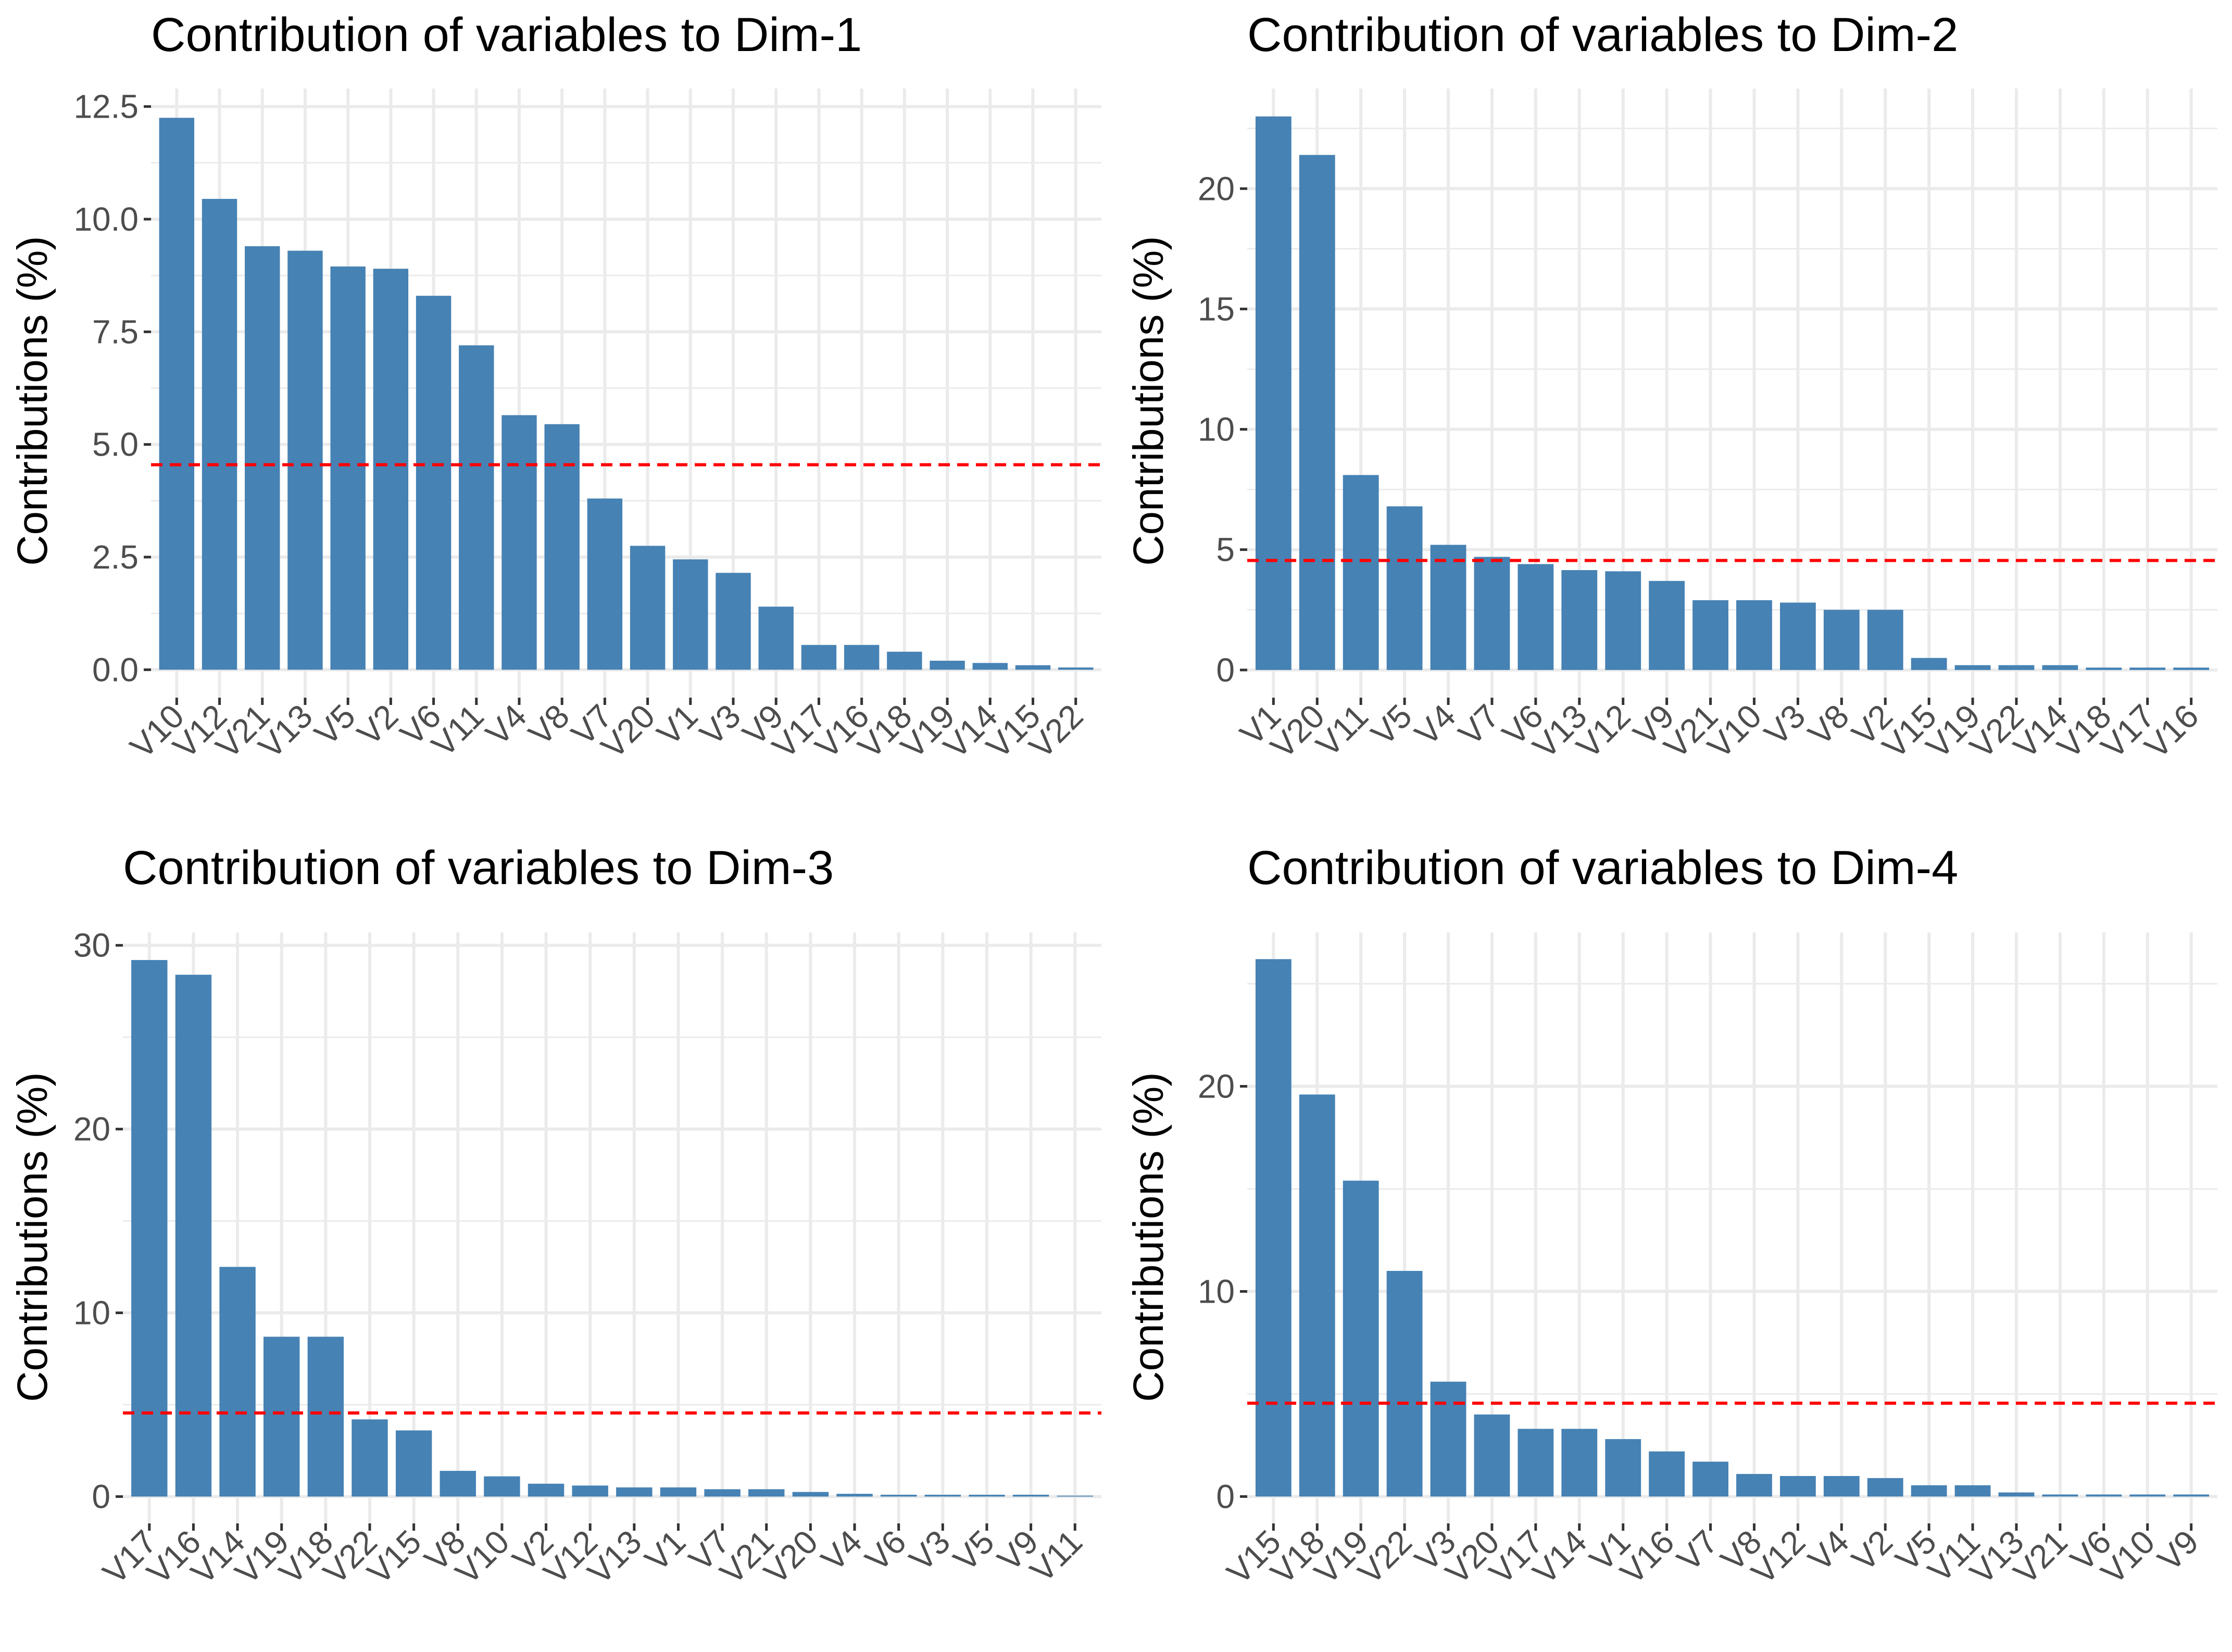  What do you see at coordinates (115, 557) in the screenshot?
I see `y-tick-label: 2.5` at bounding box center [115, 557].